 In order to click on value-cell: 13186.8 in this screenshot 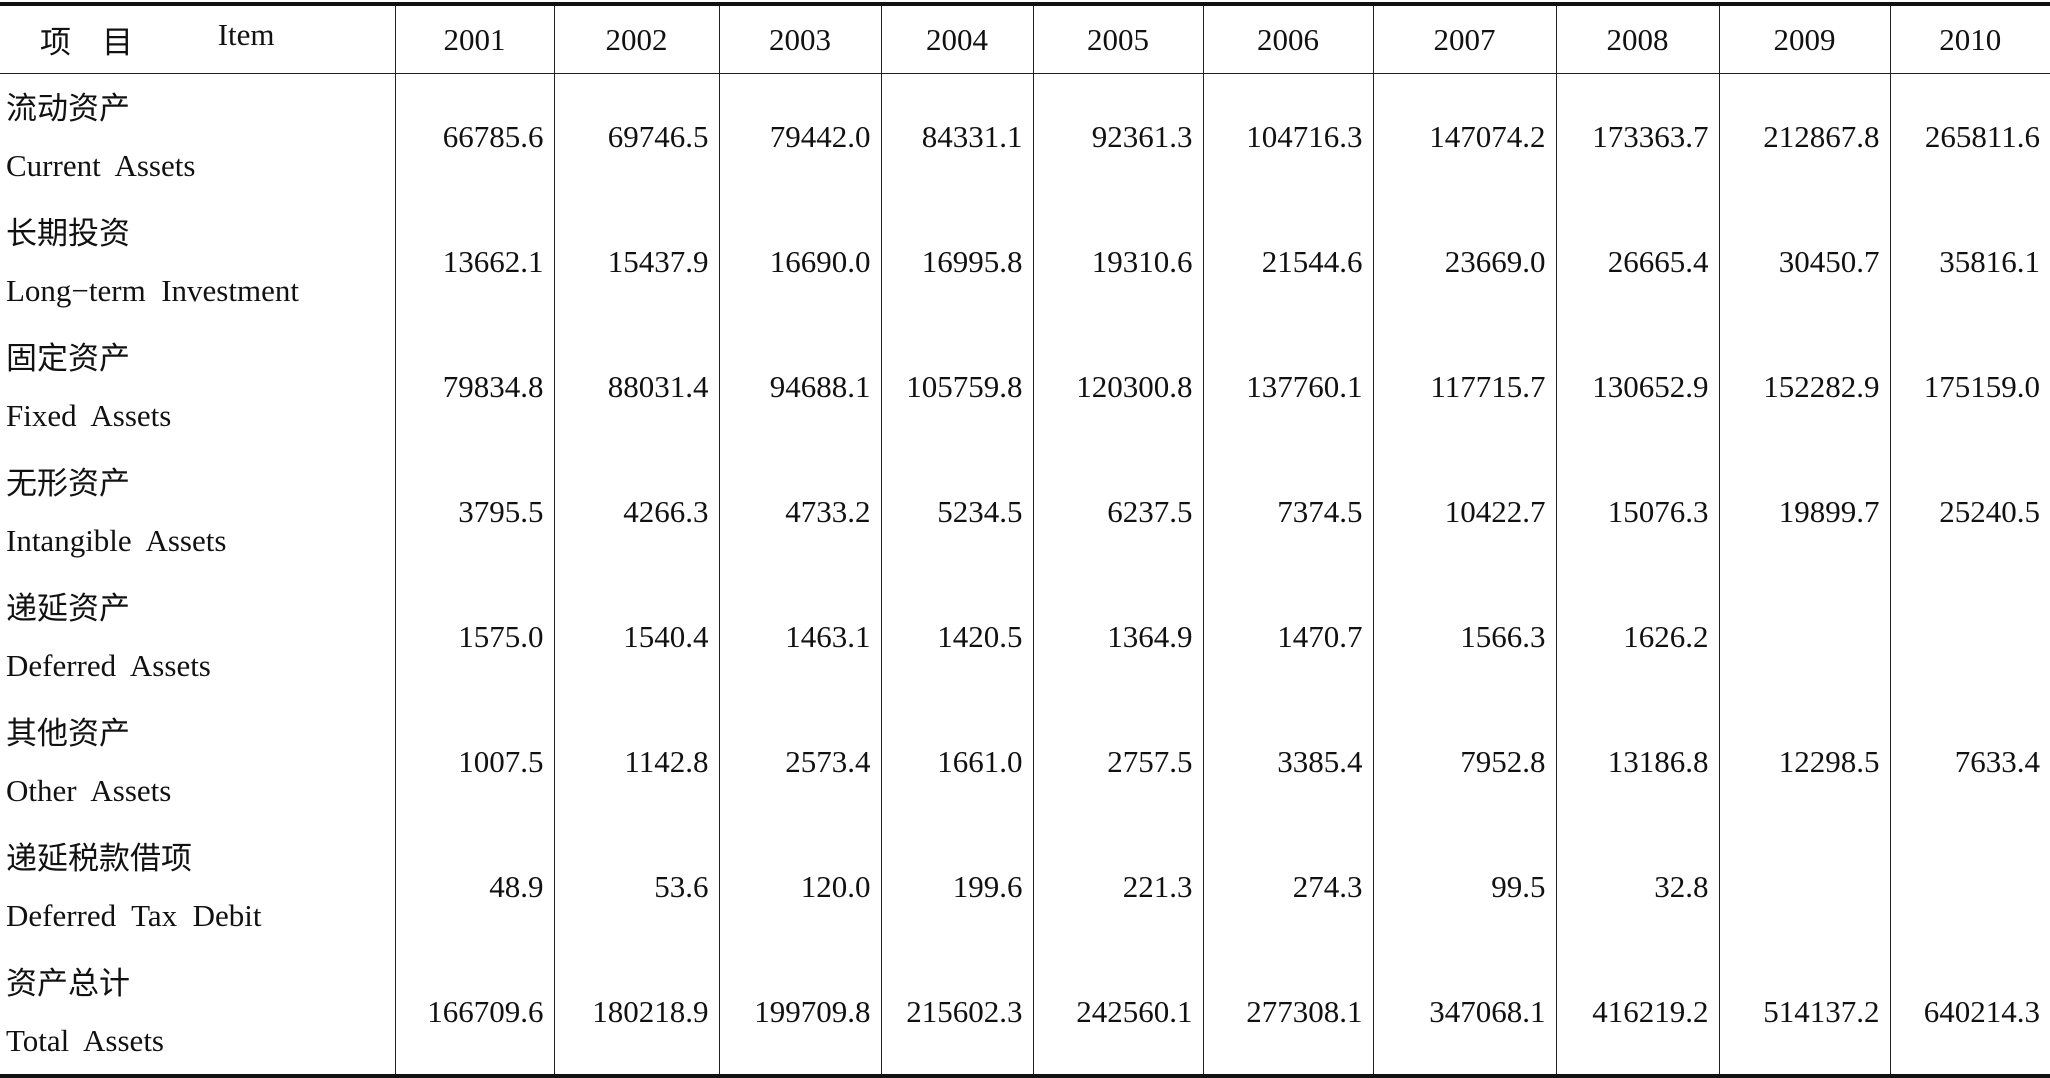, I will do `click(1637, 761)`.